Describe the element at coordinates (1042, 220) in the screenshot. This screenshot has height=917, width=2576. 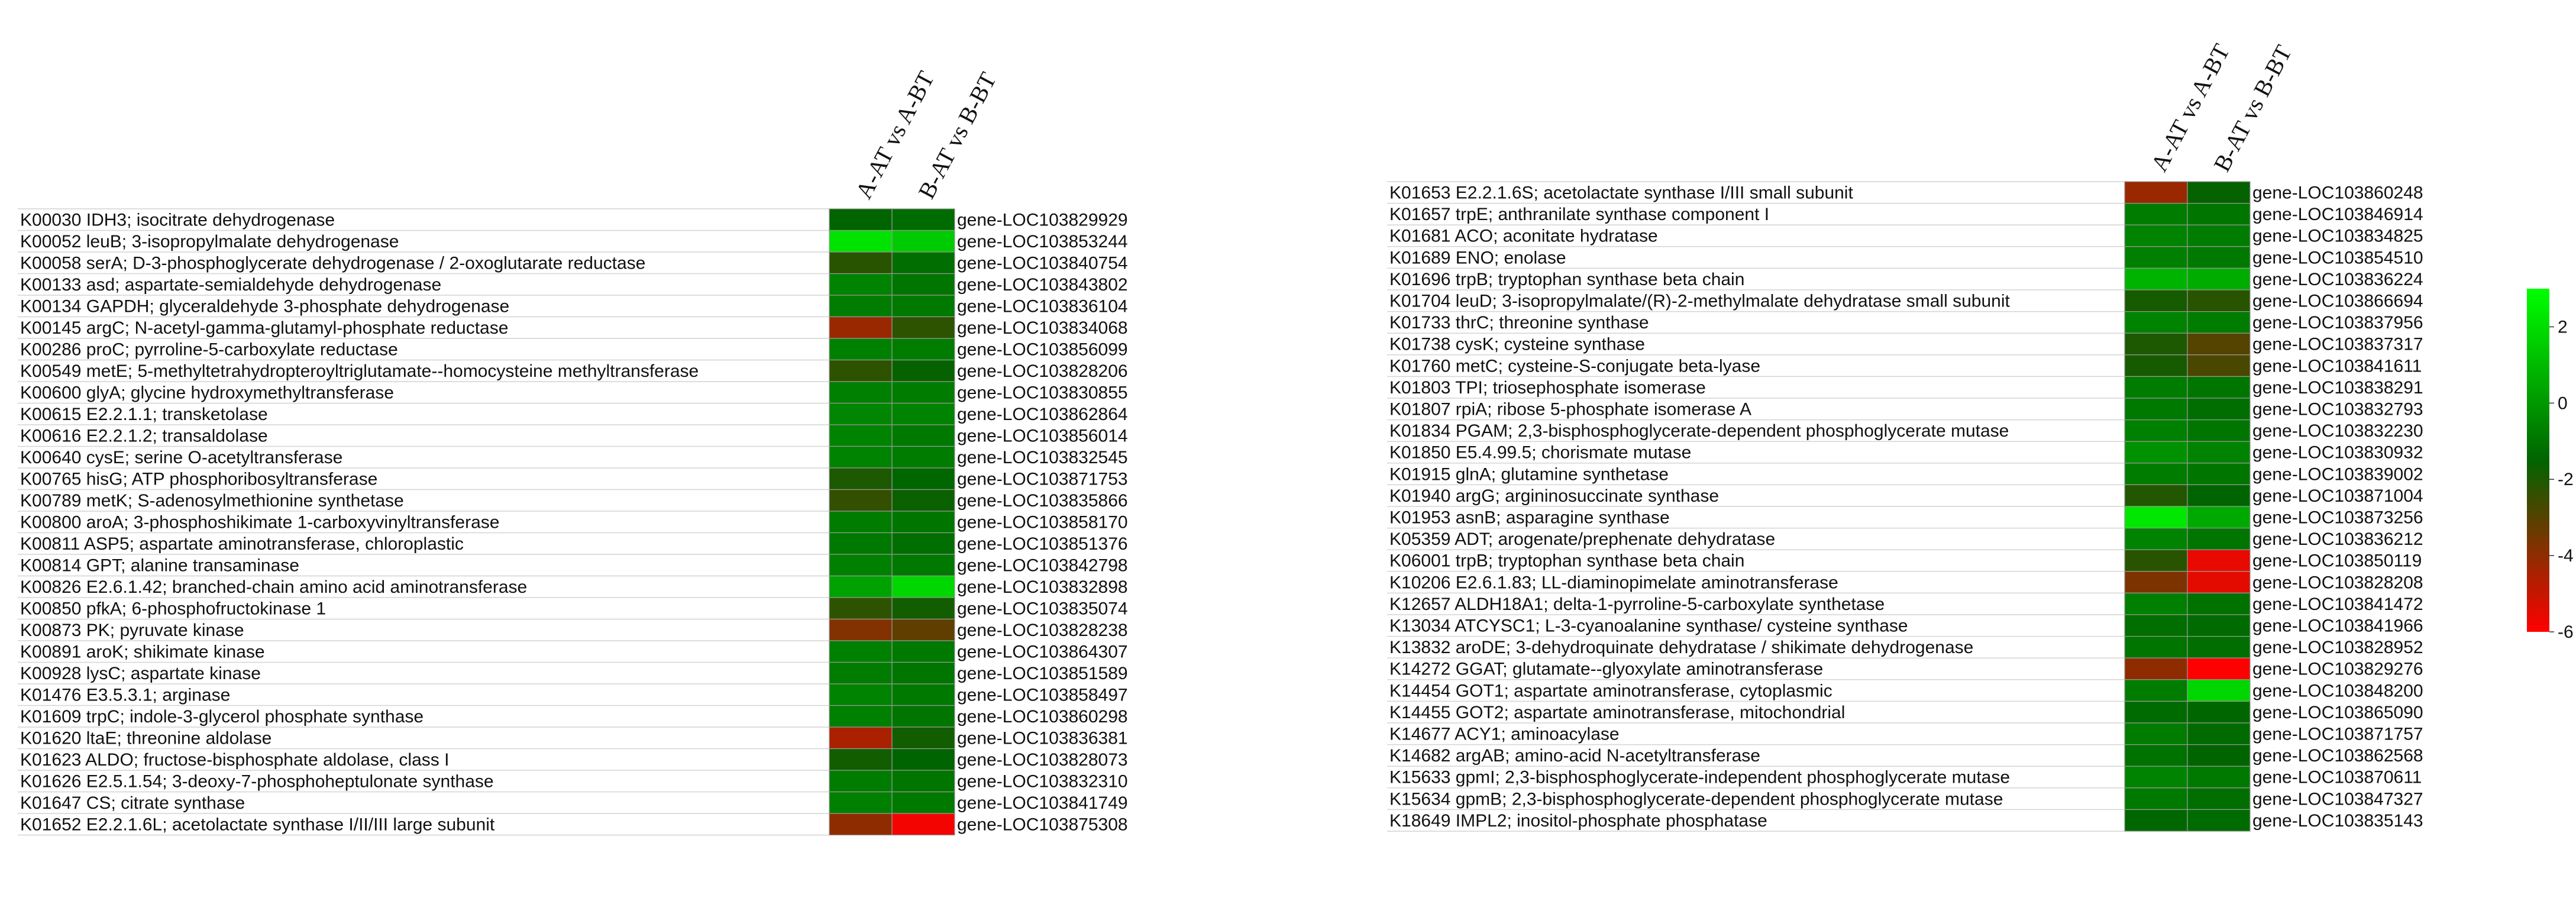
I see `gene-id: gene-LOC103829929` at that location.